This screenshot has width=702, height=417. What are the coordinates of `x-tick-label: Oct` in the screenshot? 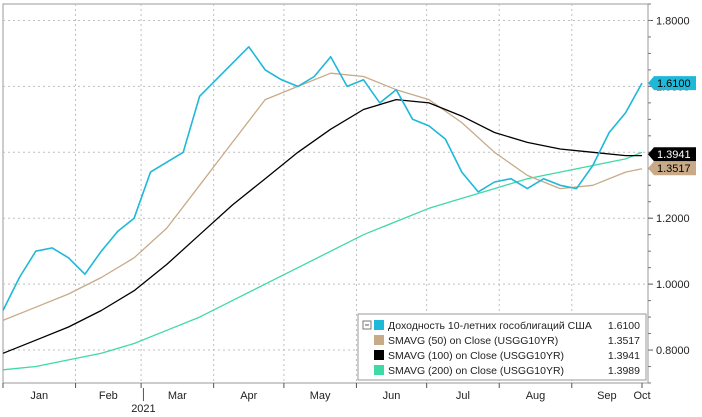 It's located at (641, 396).